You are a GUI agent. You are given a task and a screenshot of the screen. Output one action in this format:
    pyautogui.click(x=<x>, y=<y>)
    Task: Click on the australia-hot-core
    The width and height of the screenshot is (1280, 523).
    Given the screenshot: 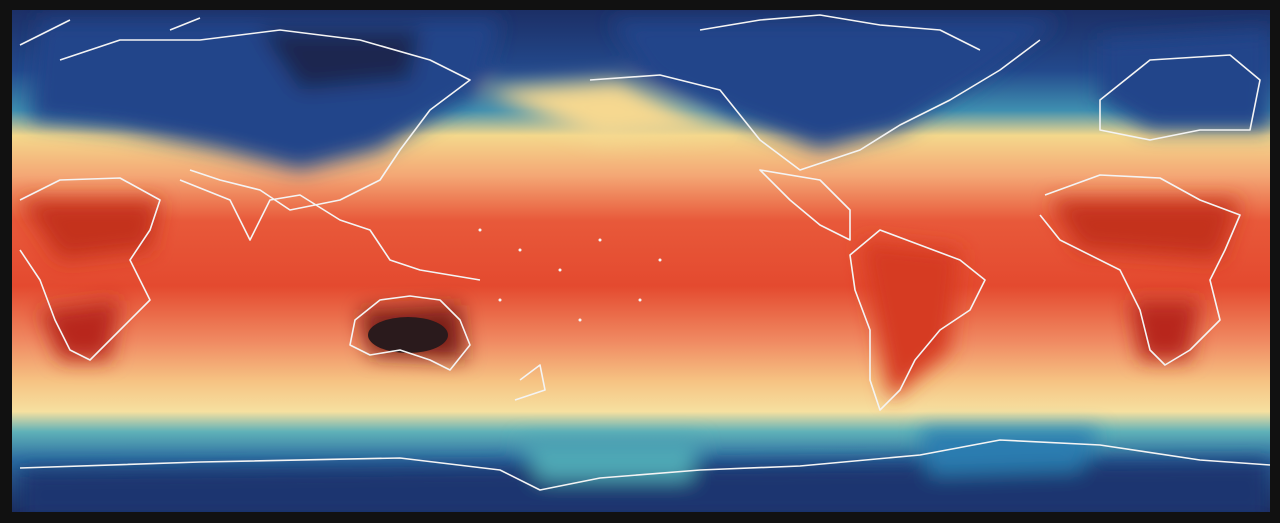 What is the action you would take?
    pyautogui.click(x=408, y=335)
    